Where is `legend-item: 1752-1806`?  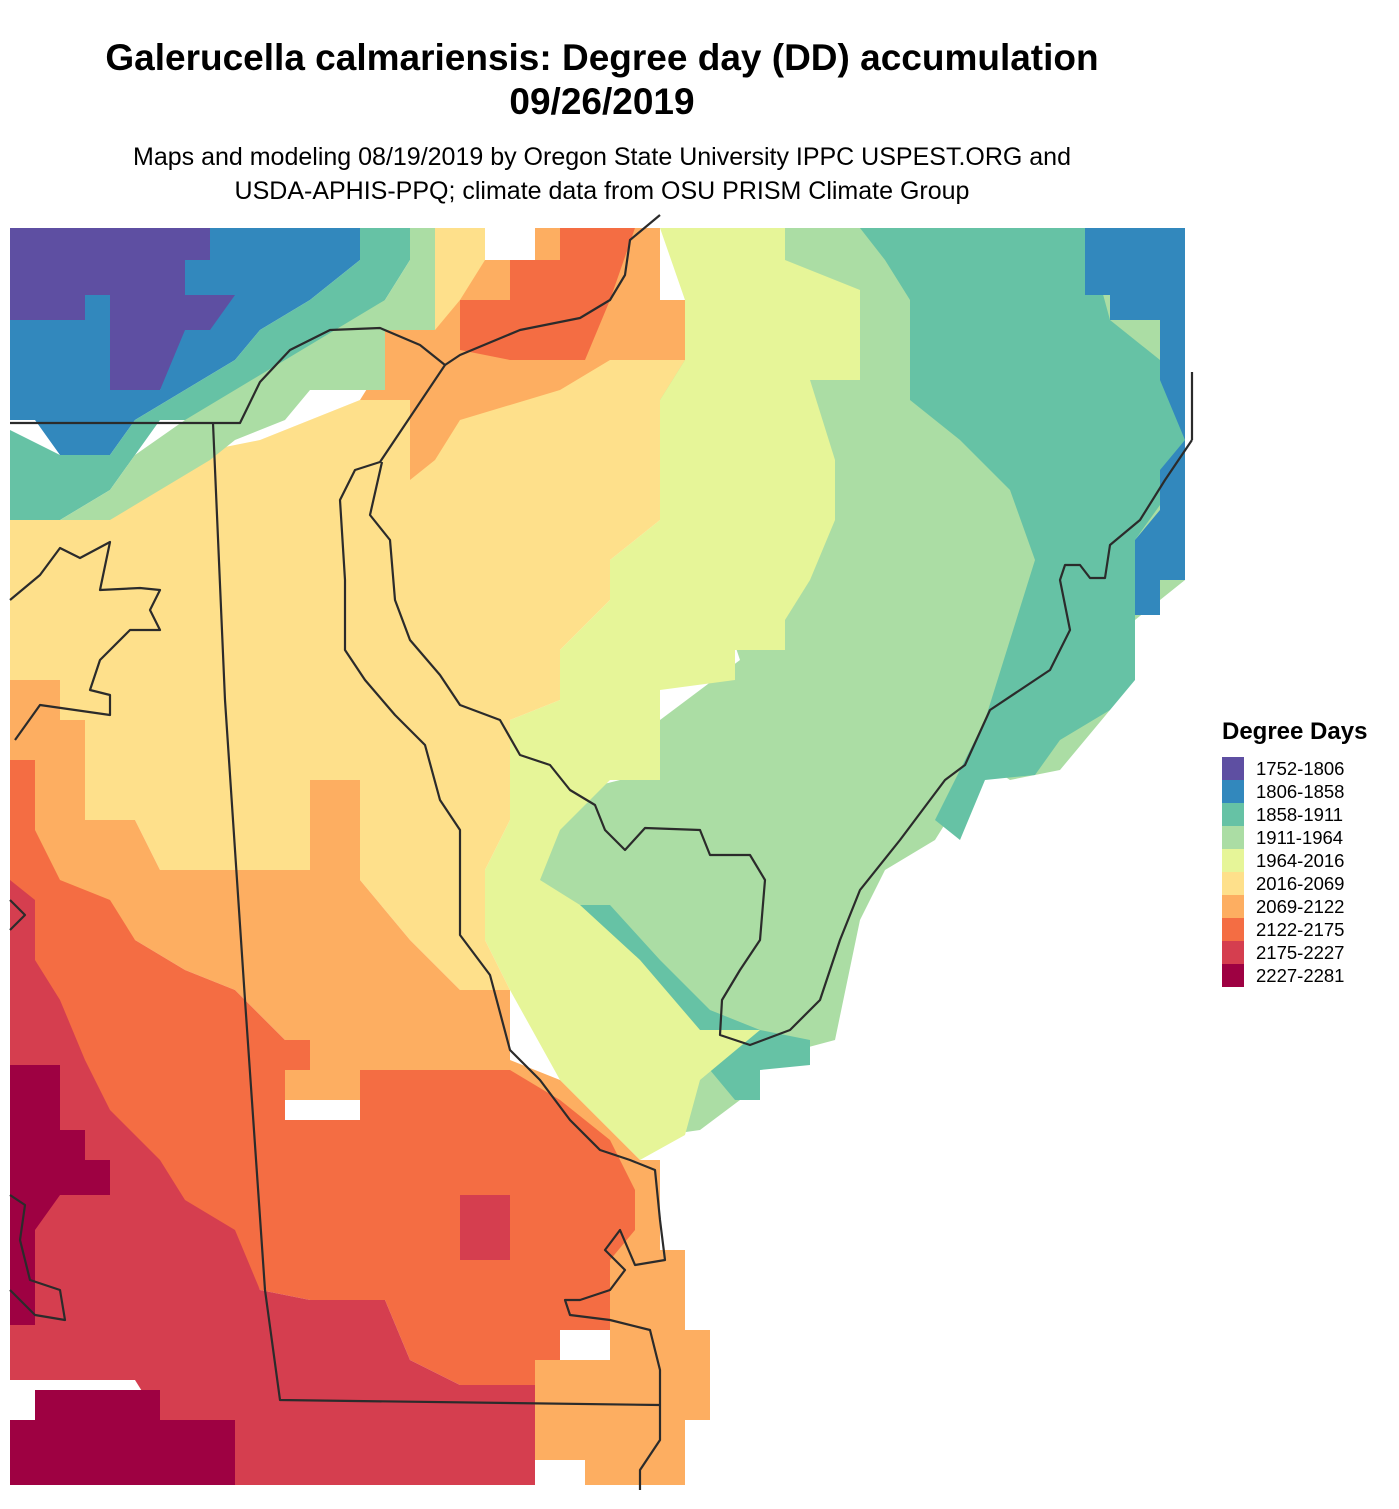 legend-item: 1752-1806 is located at coordinates (1294, 768).